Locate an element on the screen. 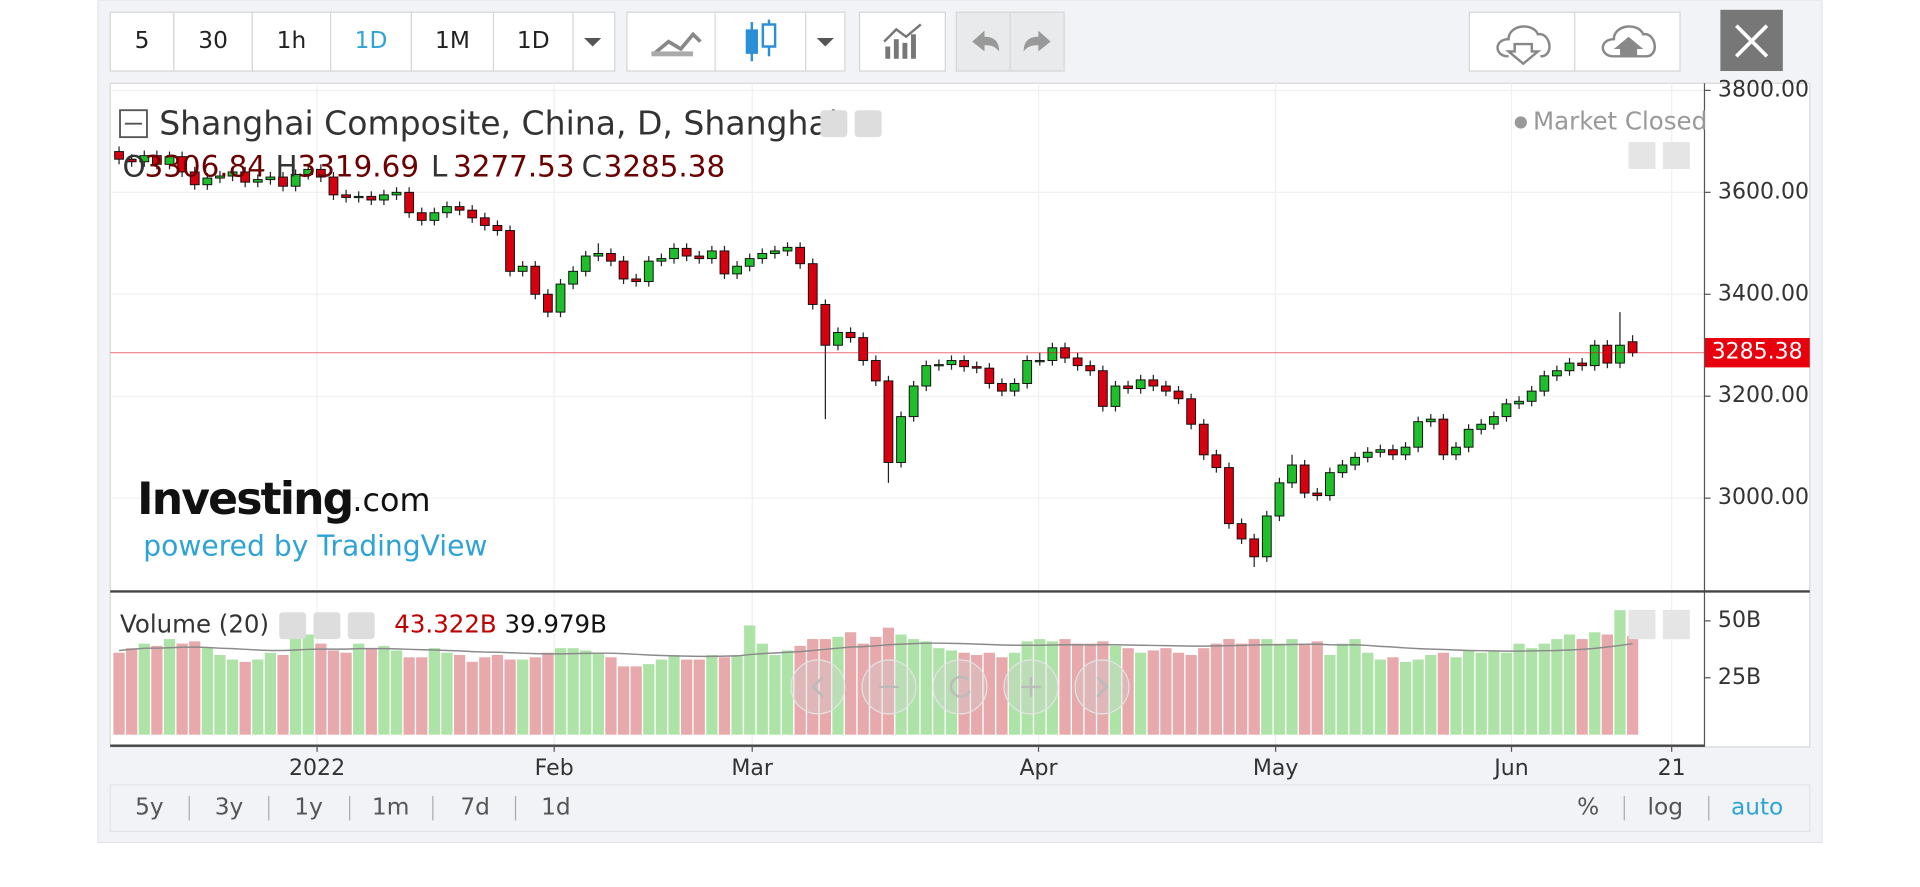  redo-button is located at coordinates (1037, 41).